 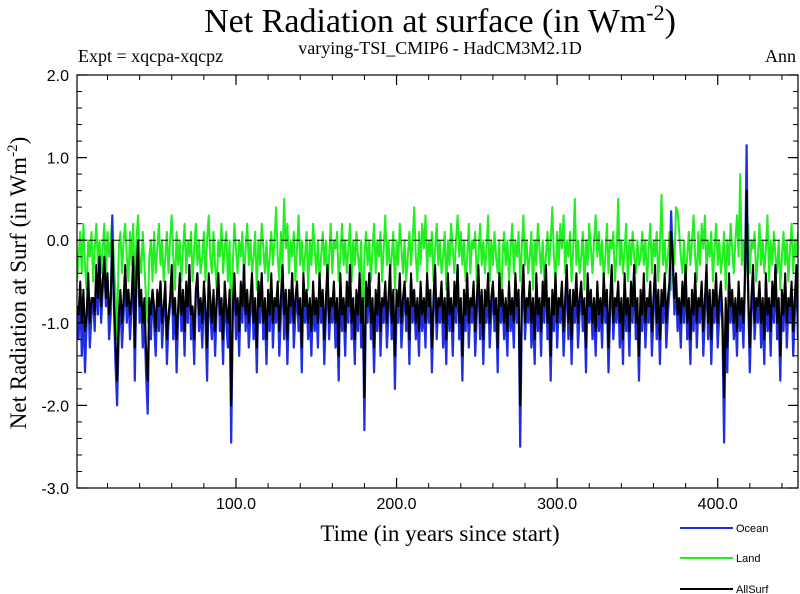 What do you see at coordinates (780, 56) in the screenshot?
I see `right-subtitle: Ann` at bounding box center [780, 56].